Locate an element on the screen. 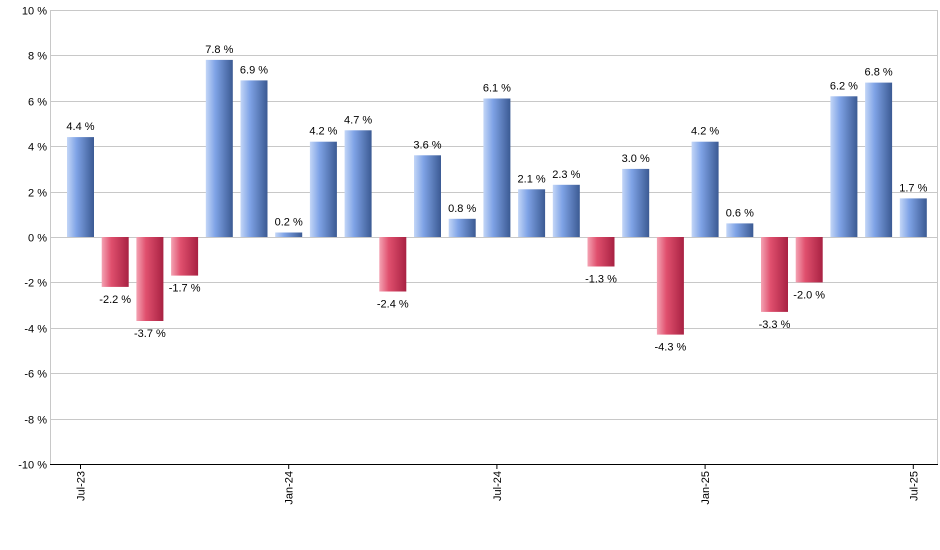  data-label: 0.2 % is located at coordinates (289, 223).